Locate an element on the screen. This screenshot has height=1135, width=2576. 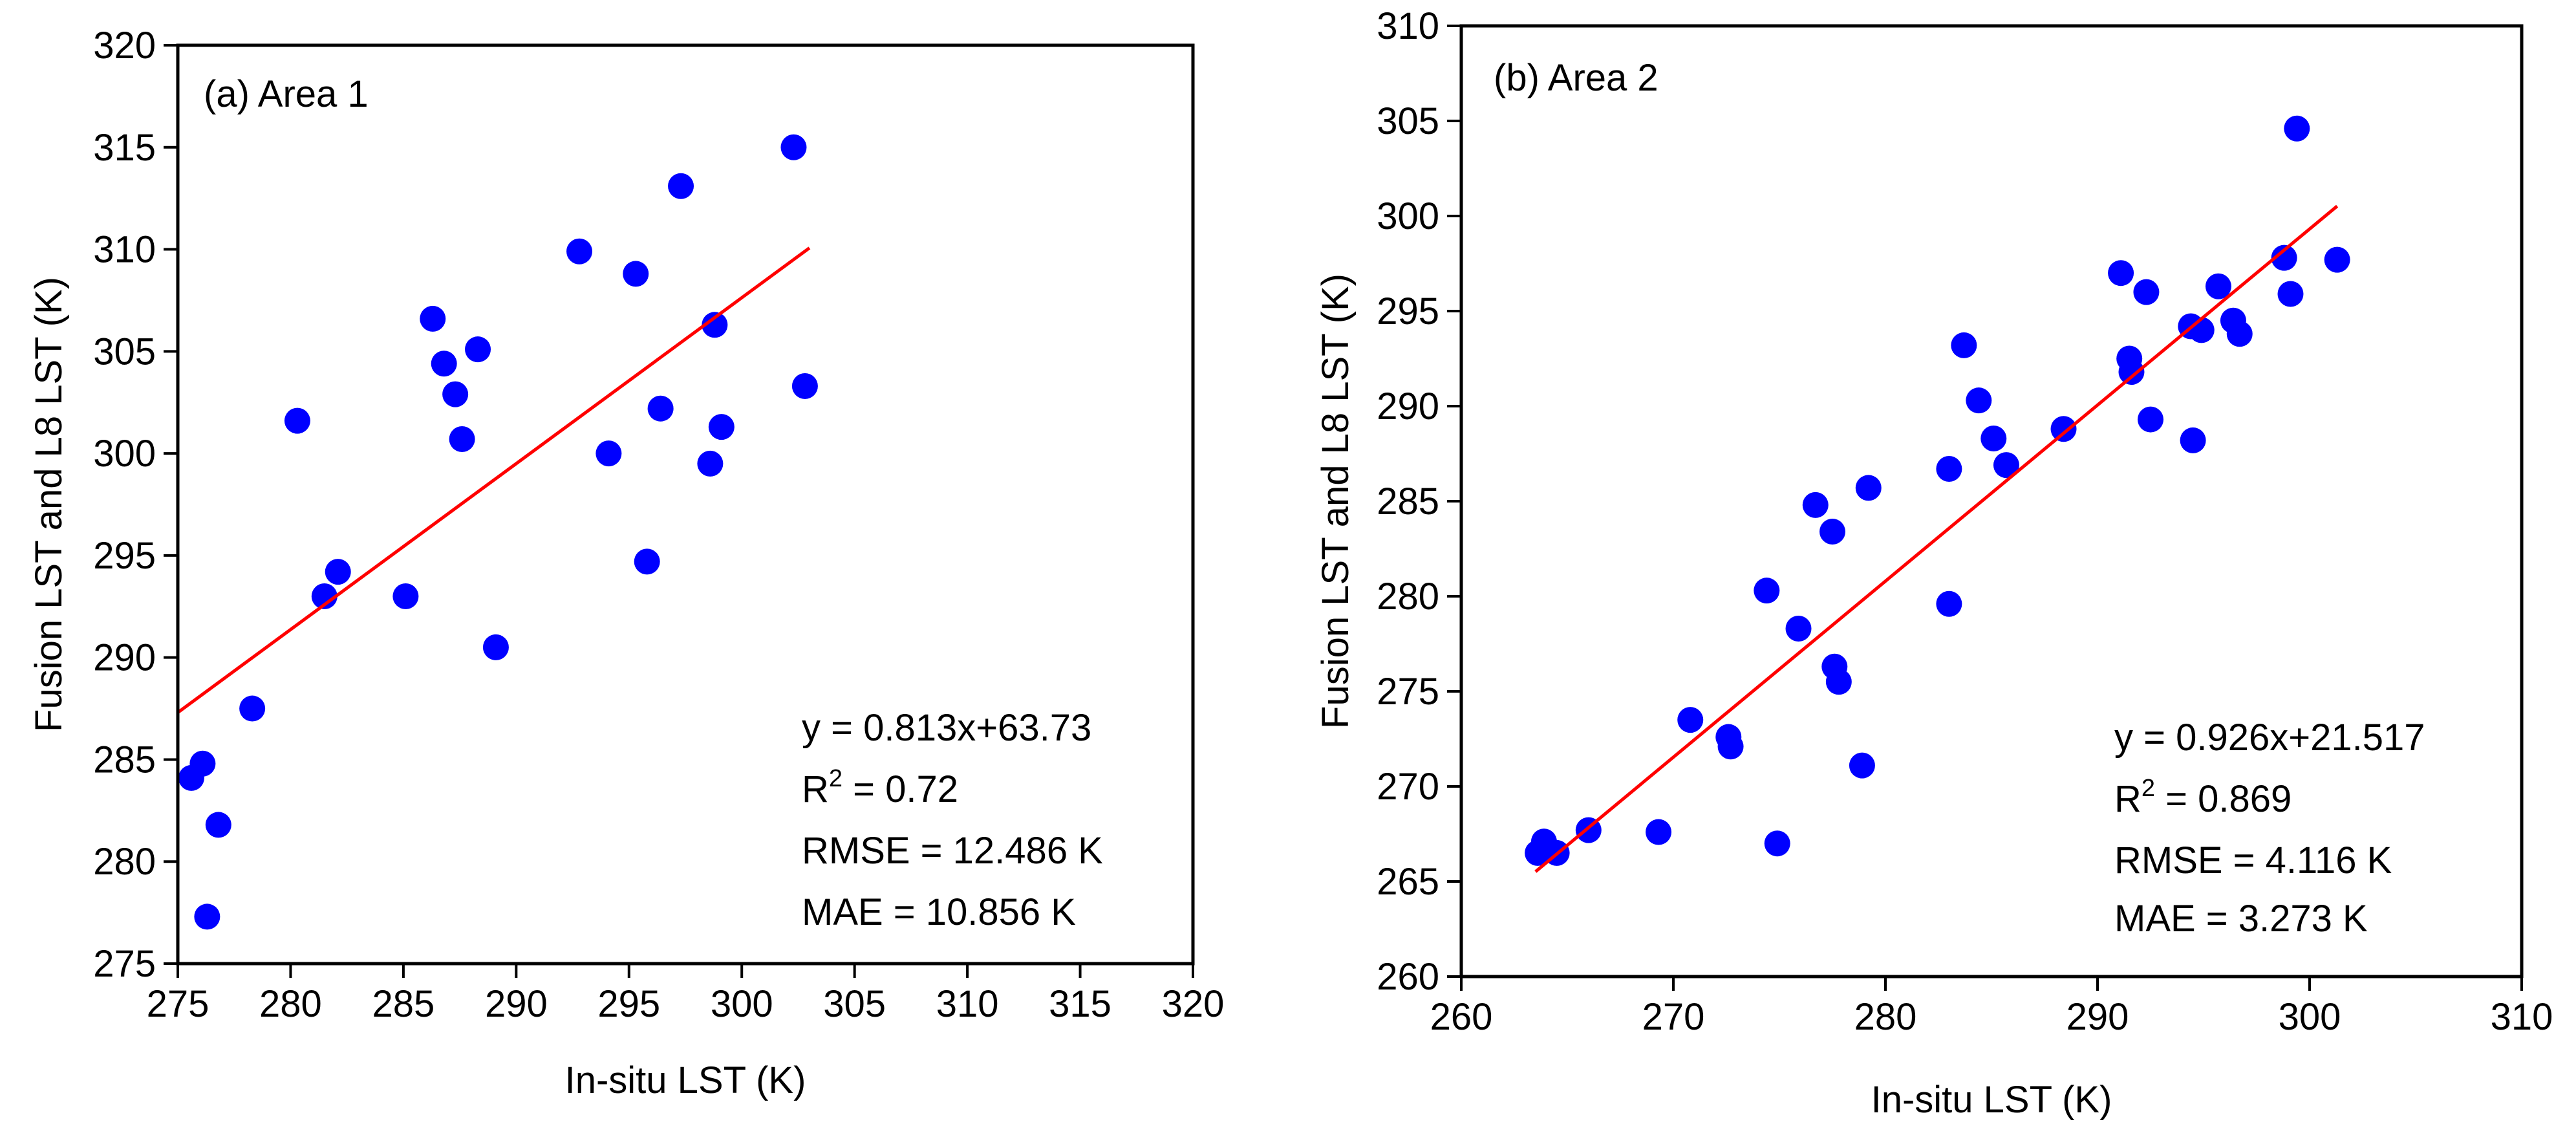
x-tick-label: 270 is located at coordinates (1673, 1017).